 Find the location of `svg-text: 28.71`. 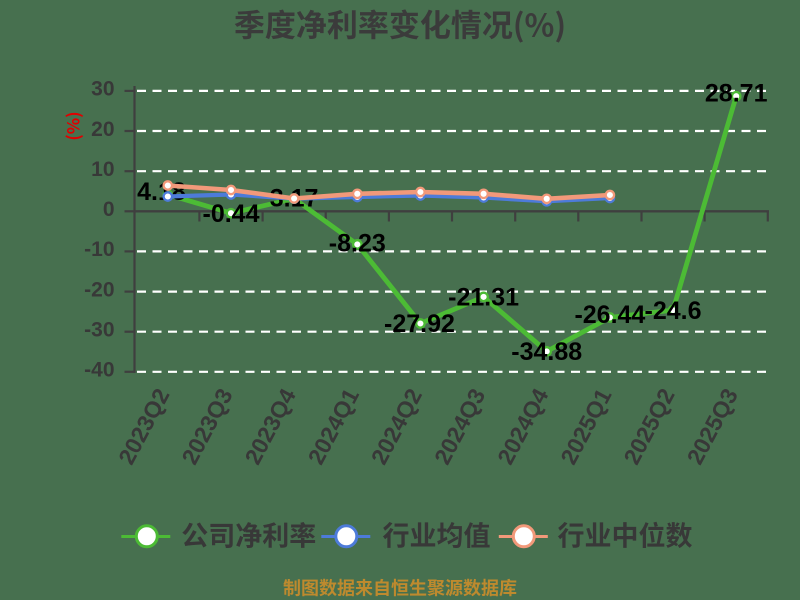

svg-text: 28.71 is located at coordinates (736, 94).